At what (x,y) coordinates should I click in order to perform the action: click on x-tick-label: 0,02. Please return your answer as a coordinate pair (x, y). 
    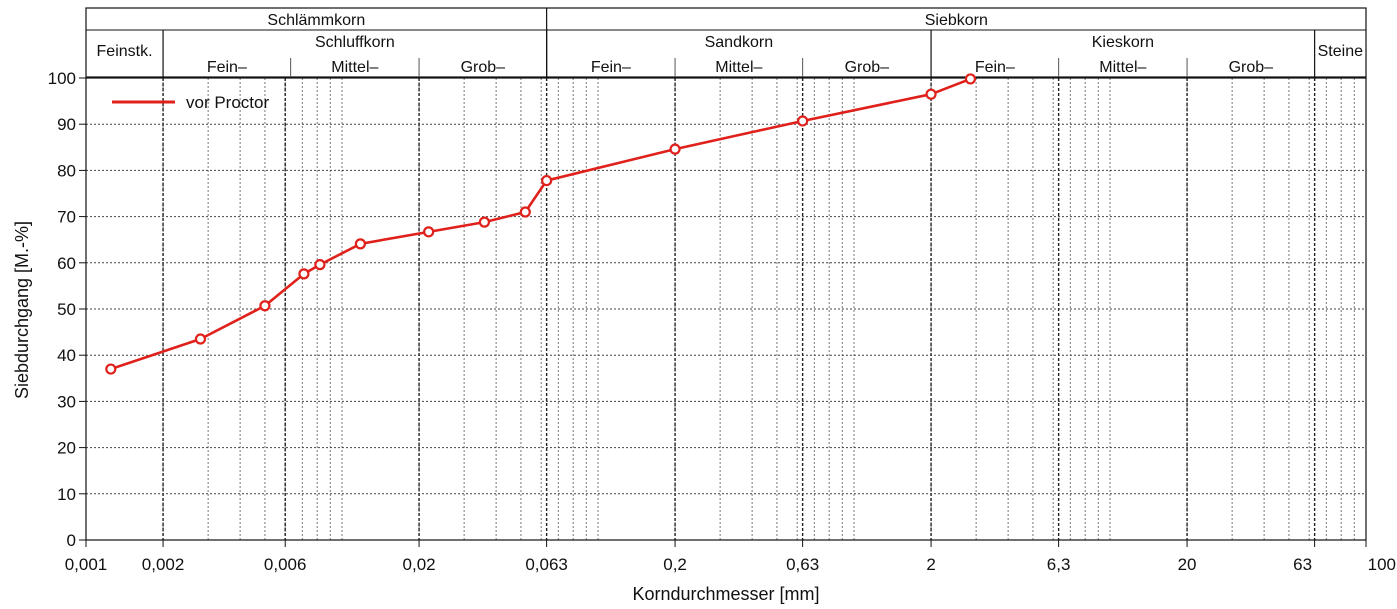
    Looking at the image, I should click on (419, 564).